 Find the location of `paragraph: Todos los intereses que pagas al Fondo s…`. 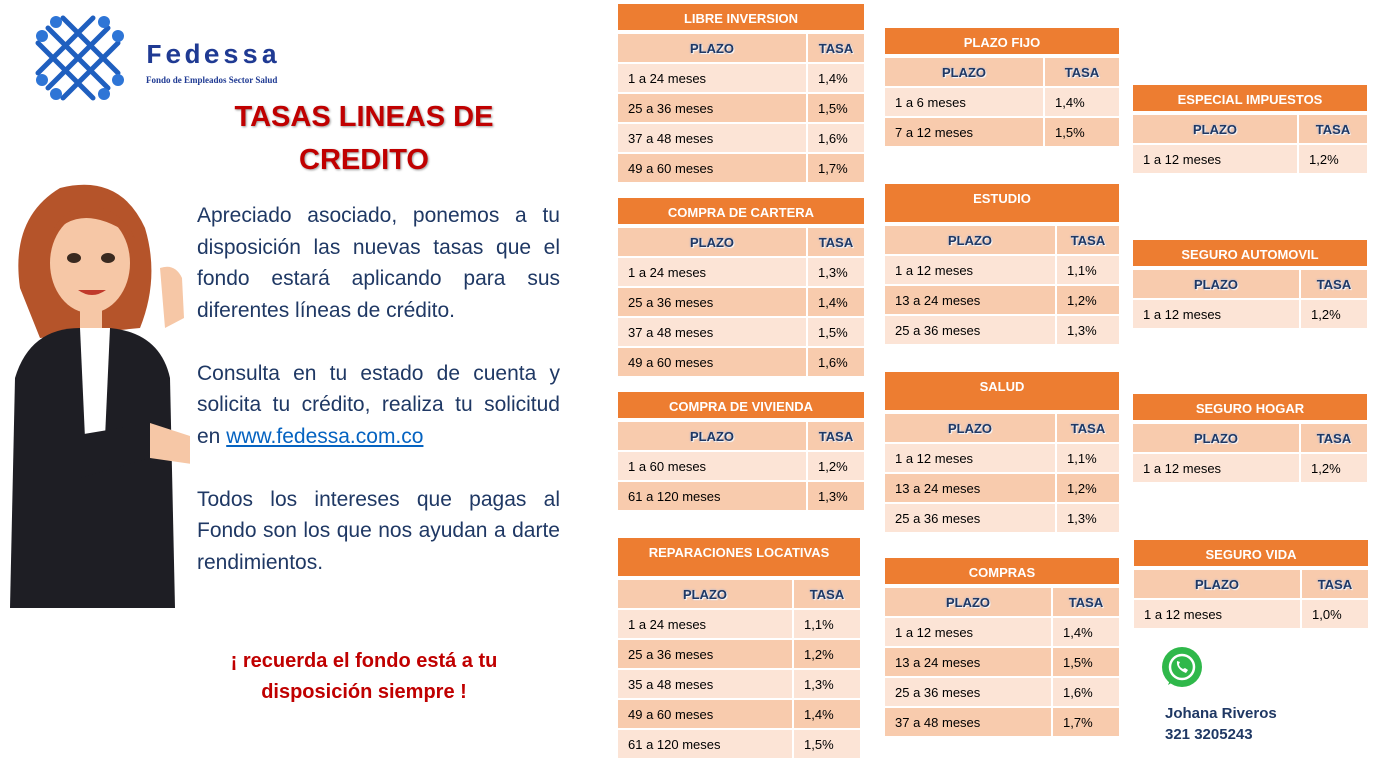

paragraph: Todos los intereses que pagas al Fondo s… is located at coordinates (378, 531).